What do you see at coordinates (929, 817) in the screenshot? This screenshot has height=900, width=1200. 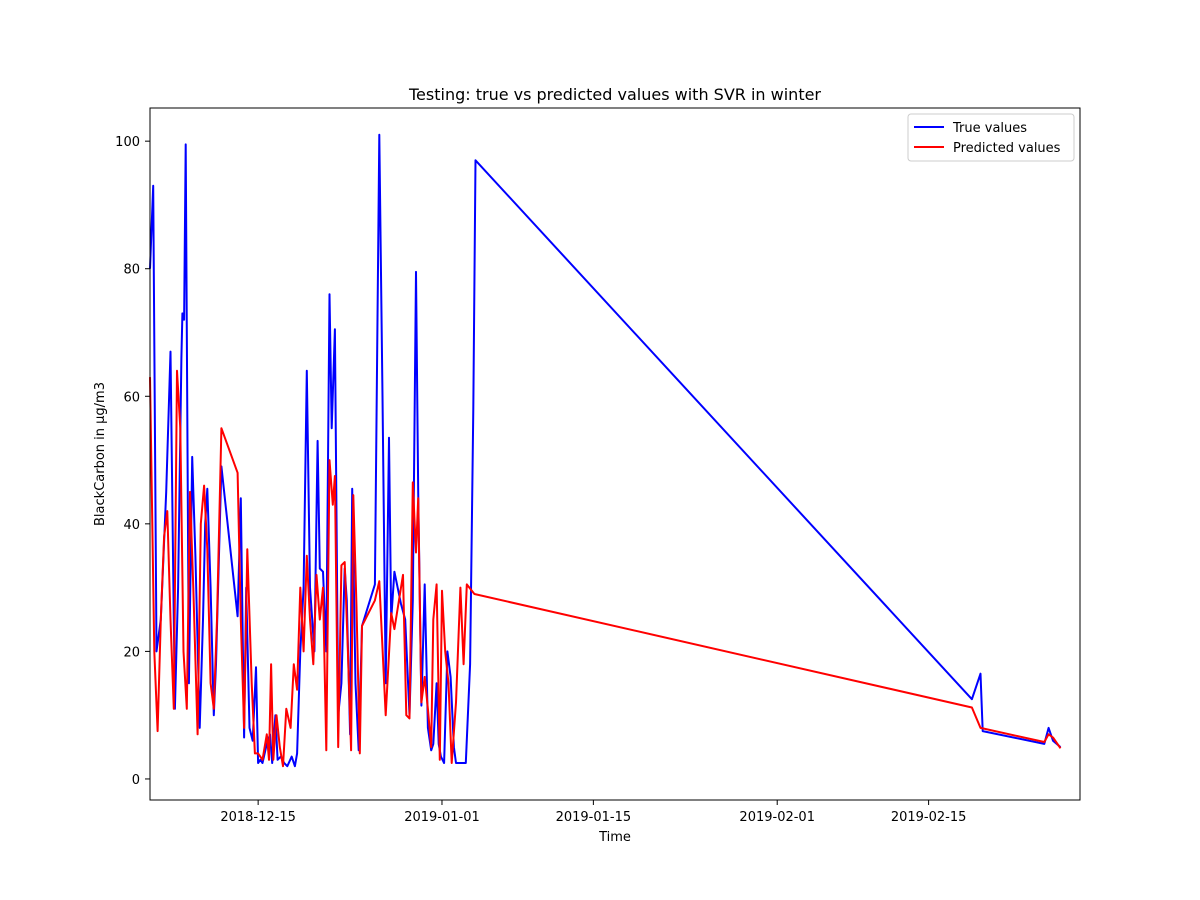 I see `x-tick-label: 2019-02-15` at bounding box center [929, 817].